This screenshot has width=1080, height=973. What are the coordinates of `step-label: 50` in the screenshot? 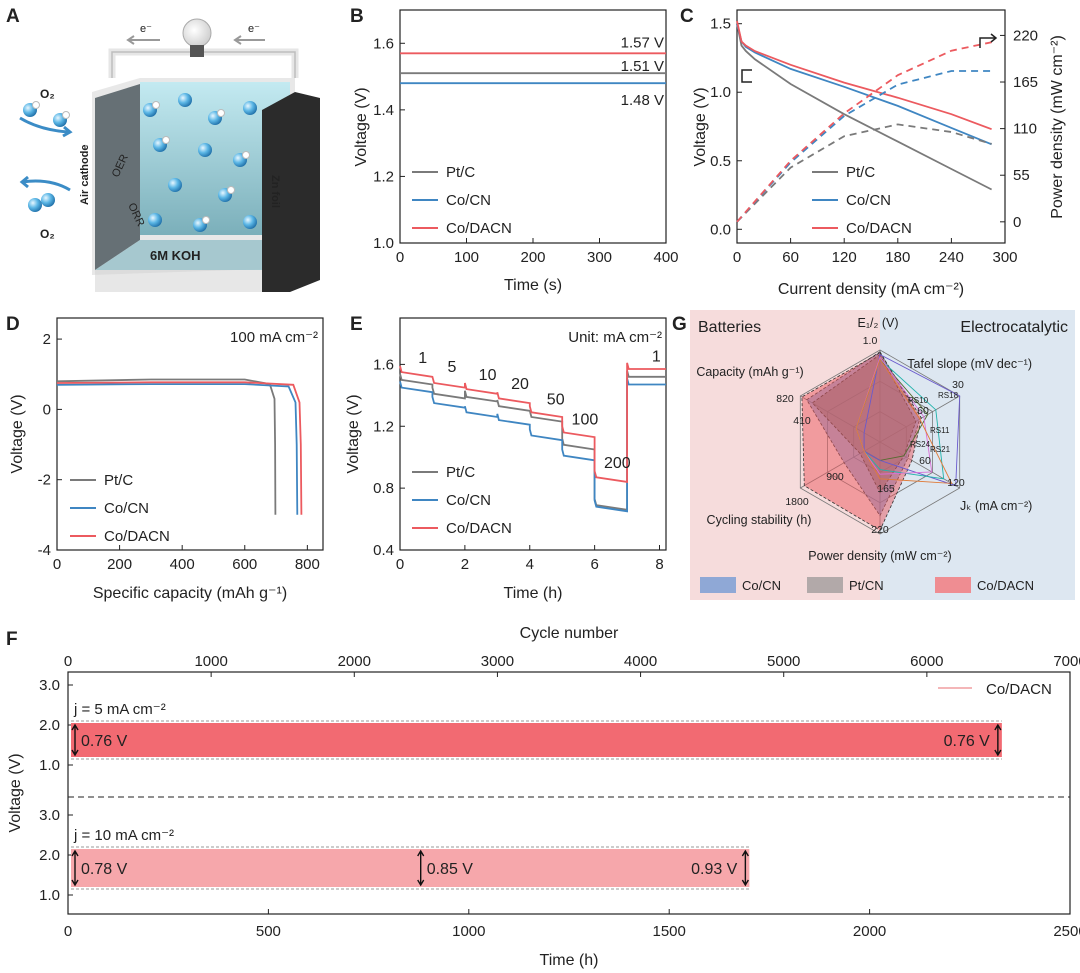 It's located at (556, 400).